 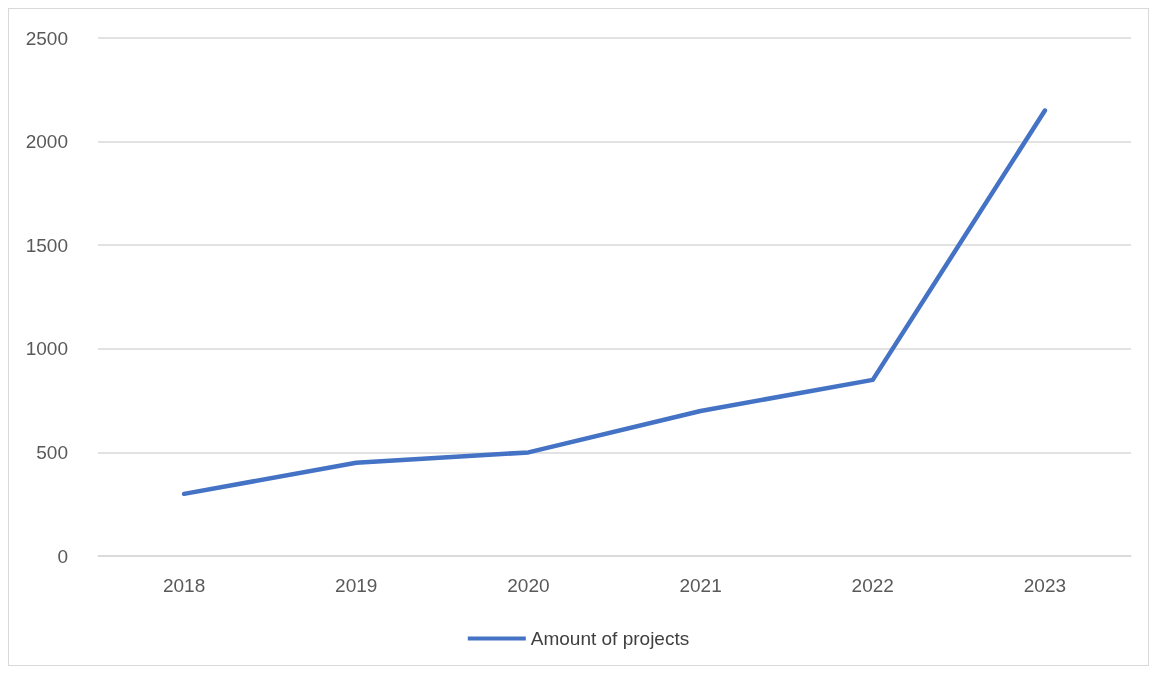 What do you see at coordinates (46, 142) in the screenshot?
I see `y-tick-label: 2000` at bounding box center [46, 142].